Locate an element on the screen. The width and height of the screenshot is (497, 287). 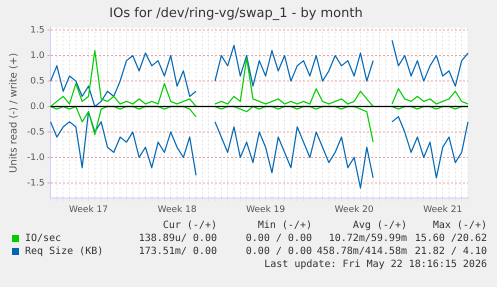
x-tick-label: Week 19 is located at coordinates (266, 209).